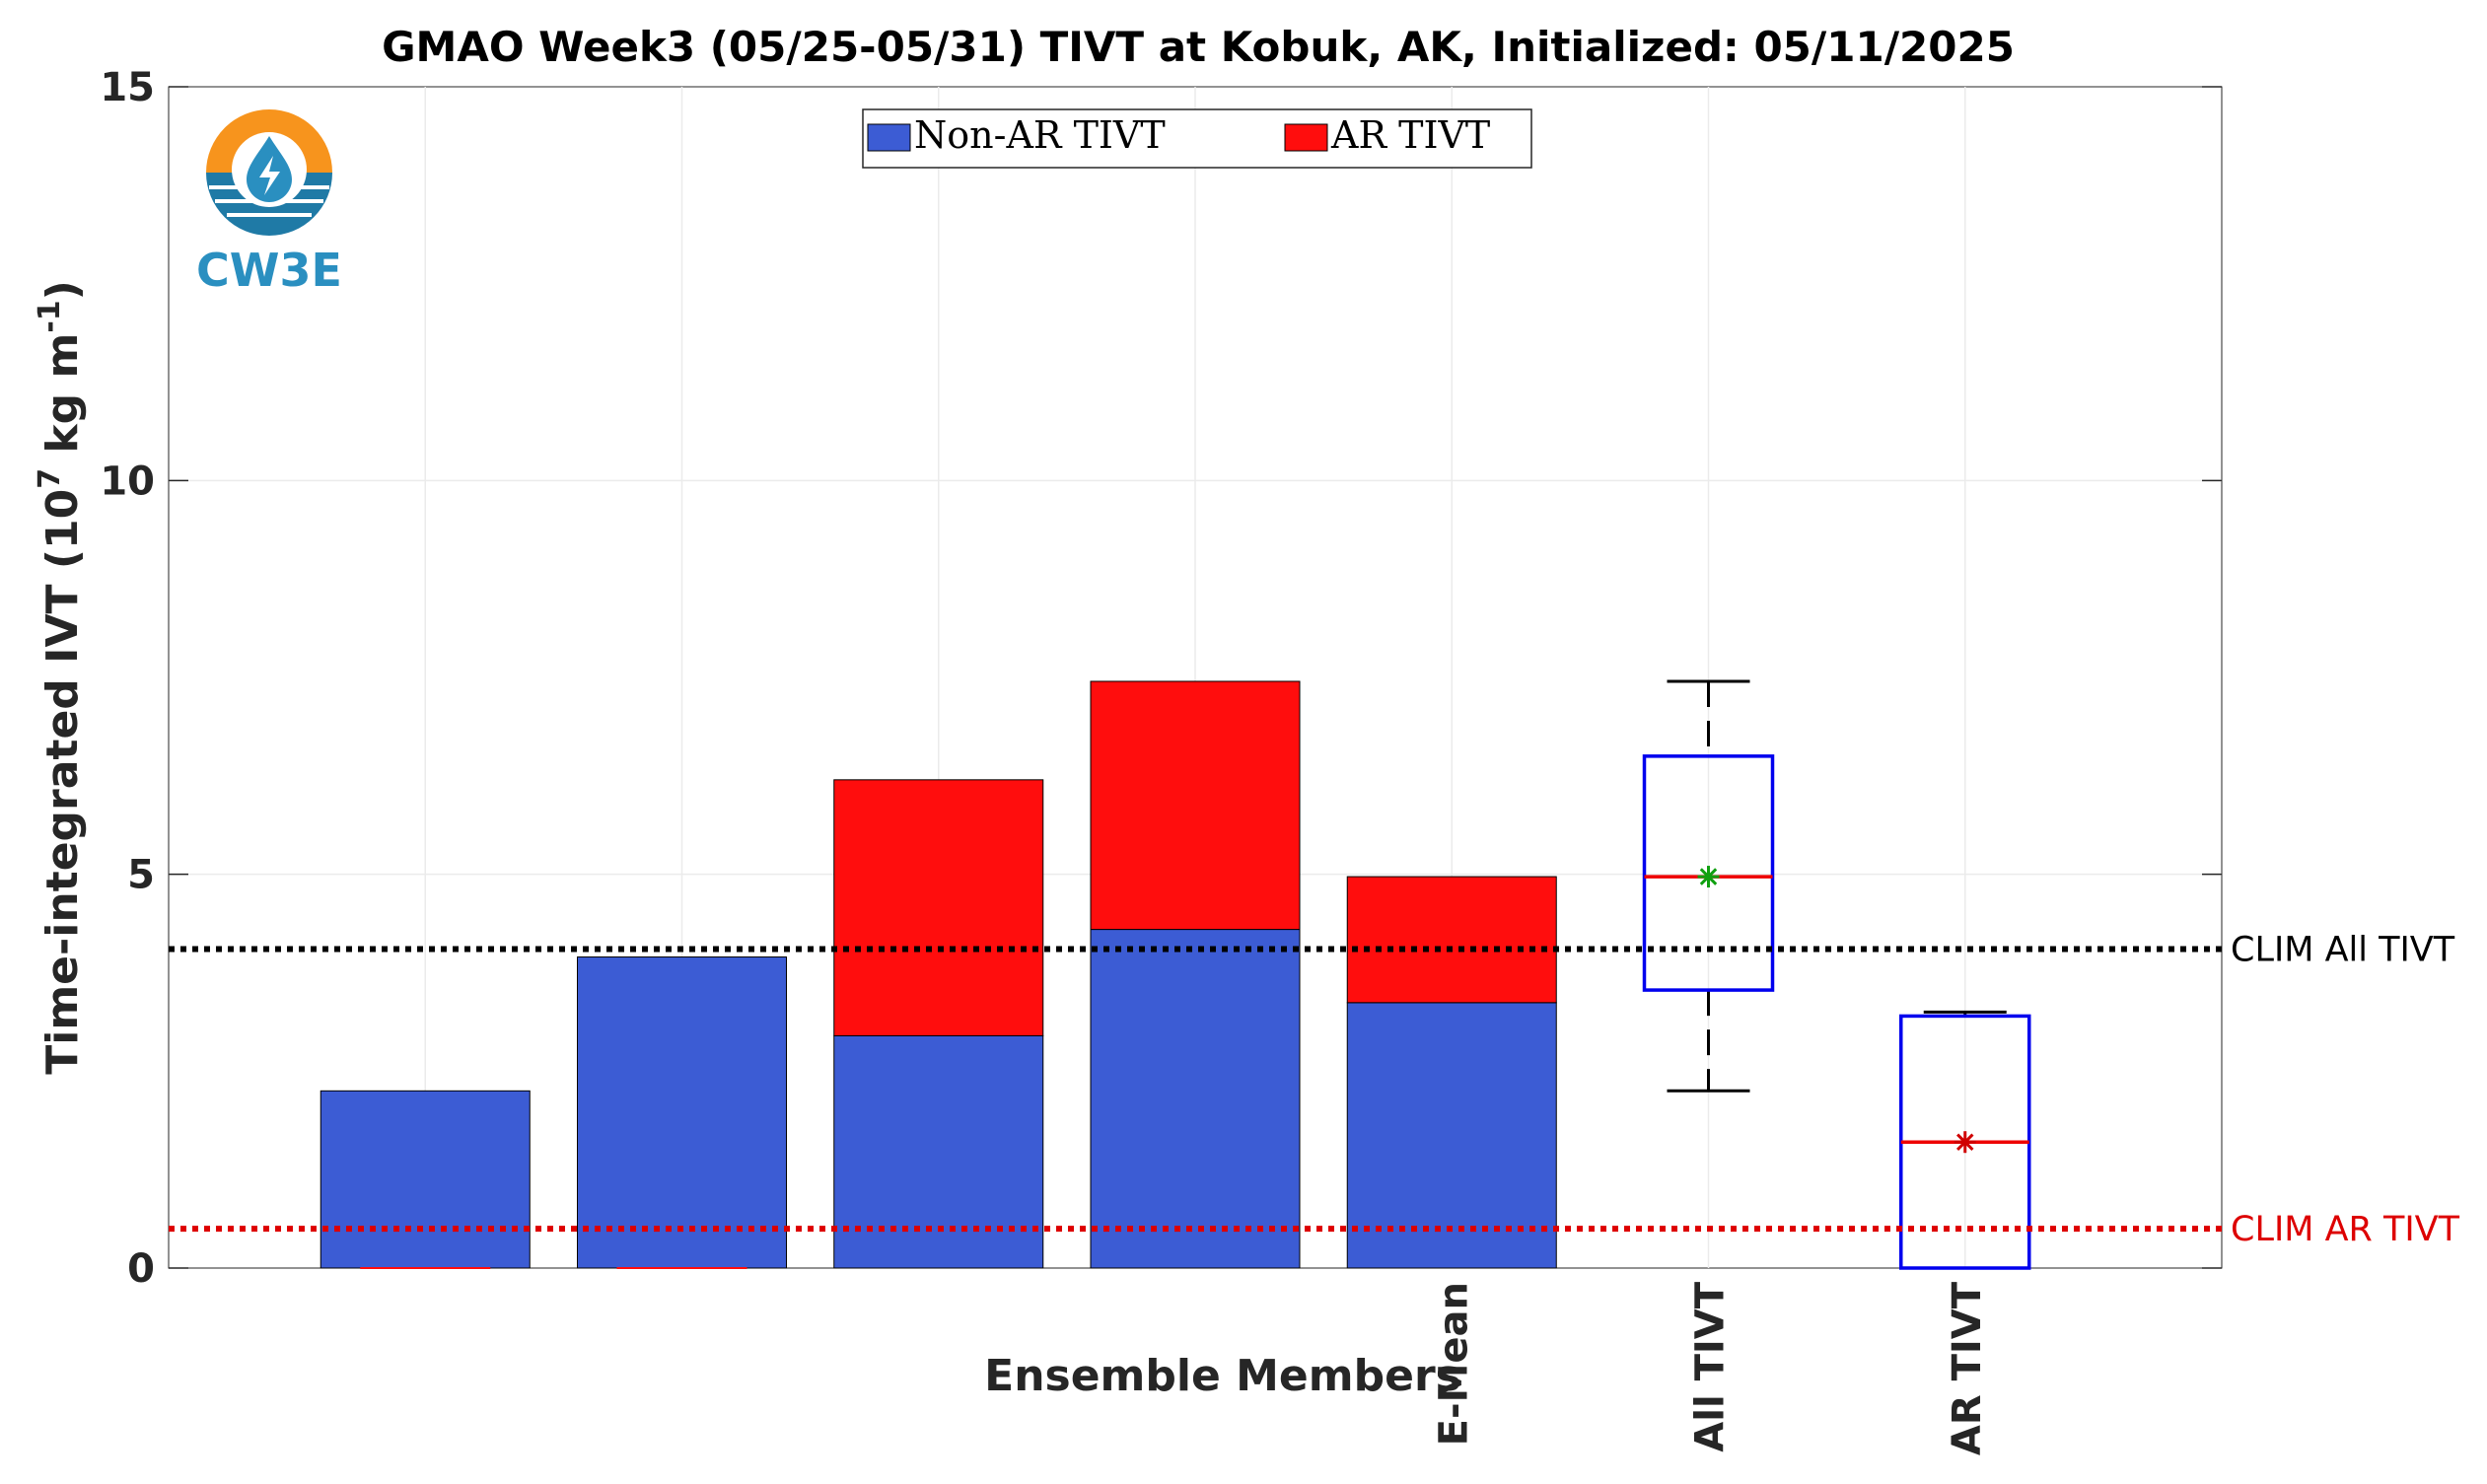  I want to click on x-tick-labels: E-Mean All TIVT AR TIVT, so click(1710, 1368).